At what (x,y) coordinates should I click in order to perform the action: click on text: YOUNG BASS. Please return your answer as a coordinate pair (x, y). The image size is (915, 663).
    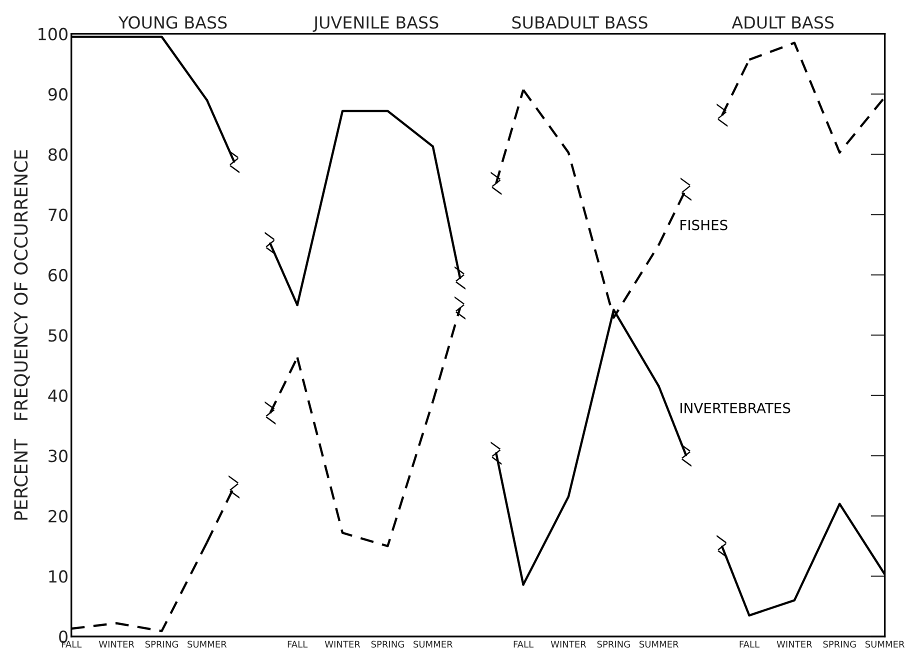
    Looking at the image, I should click on (172, 22).